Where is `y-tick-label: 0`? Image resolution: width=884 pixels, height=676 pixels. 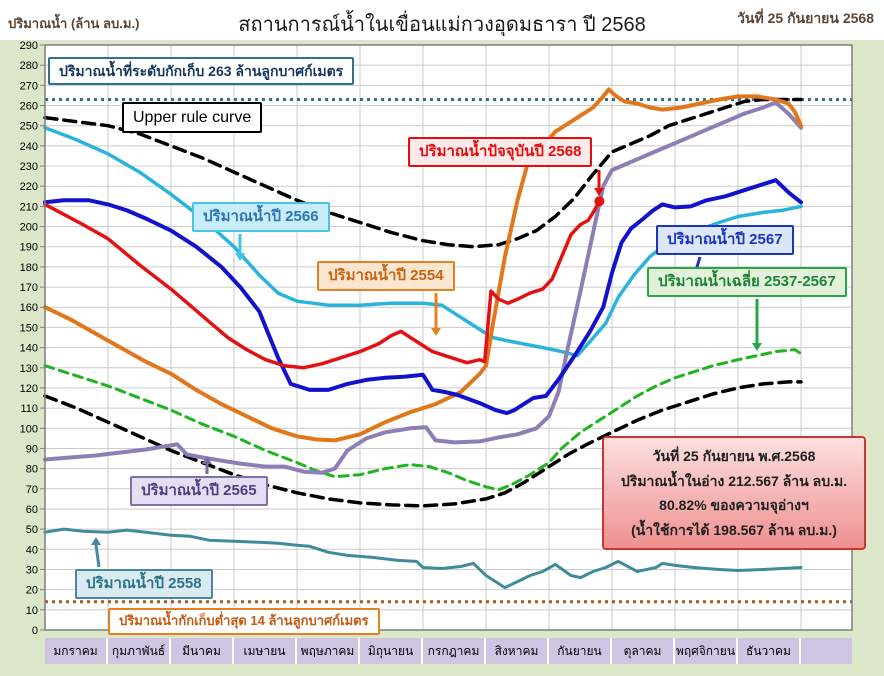
y-tick-label: 0 is located at coordinates (35, 631).